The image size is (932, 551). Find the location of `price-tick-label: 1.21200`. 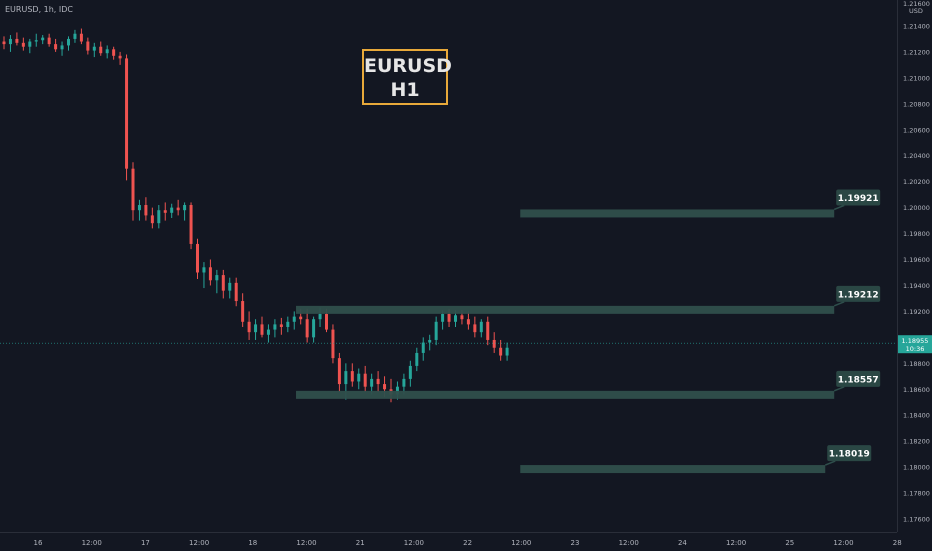

price-tick-label: 1.21200 is located at coordinates (916, 52).